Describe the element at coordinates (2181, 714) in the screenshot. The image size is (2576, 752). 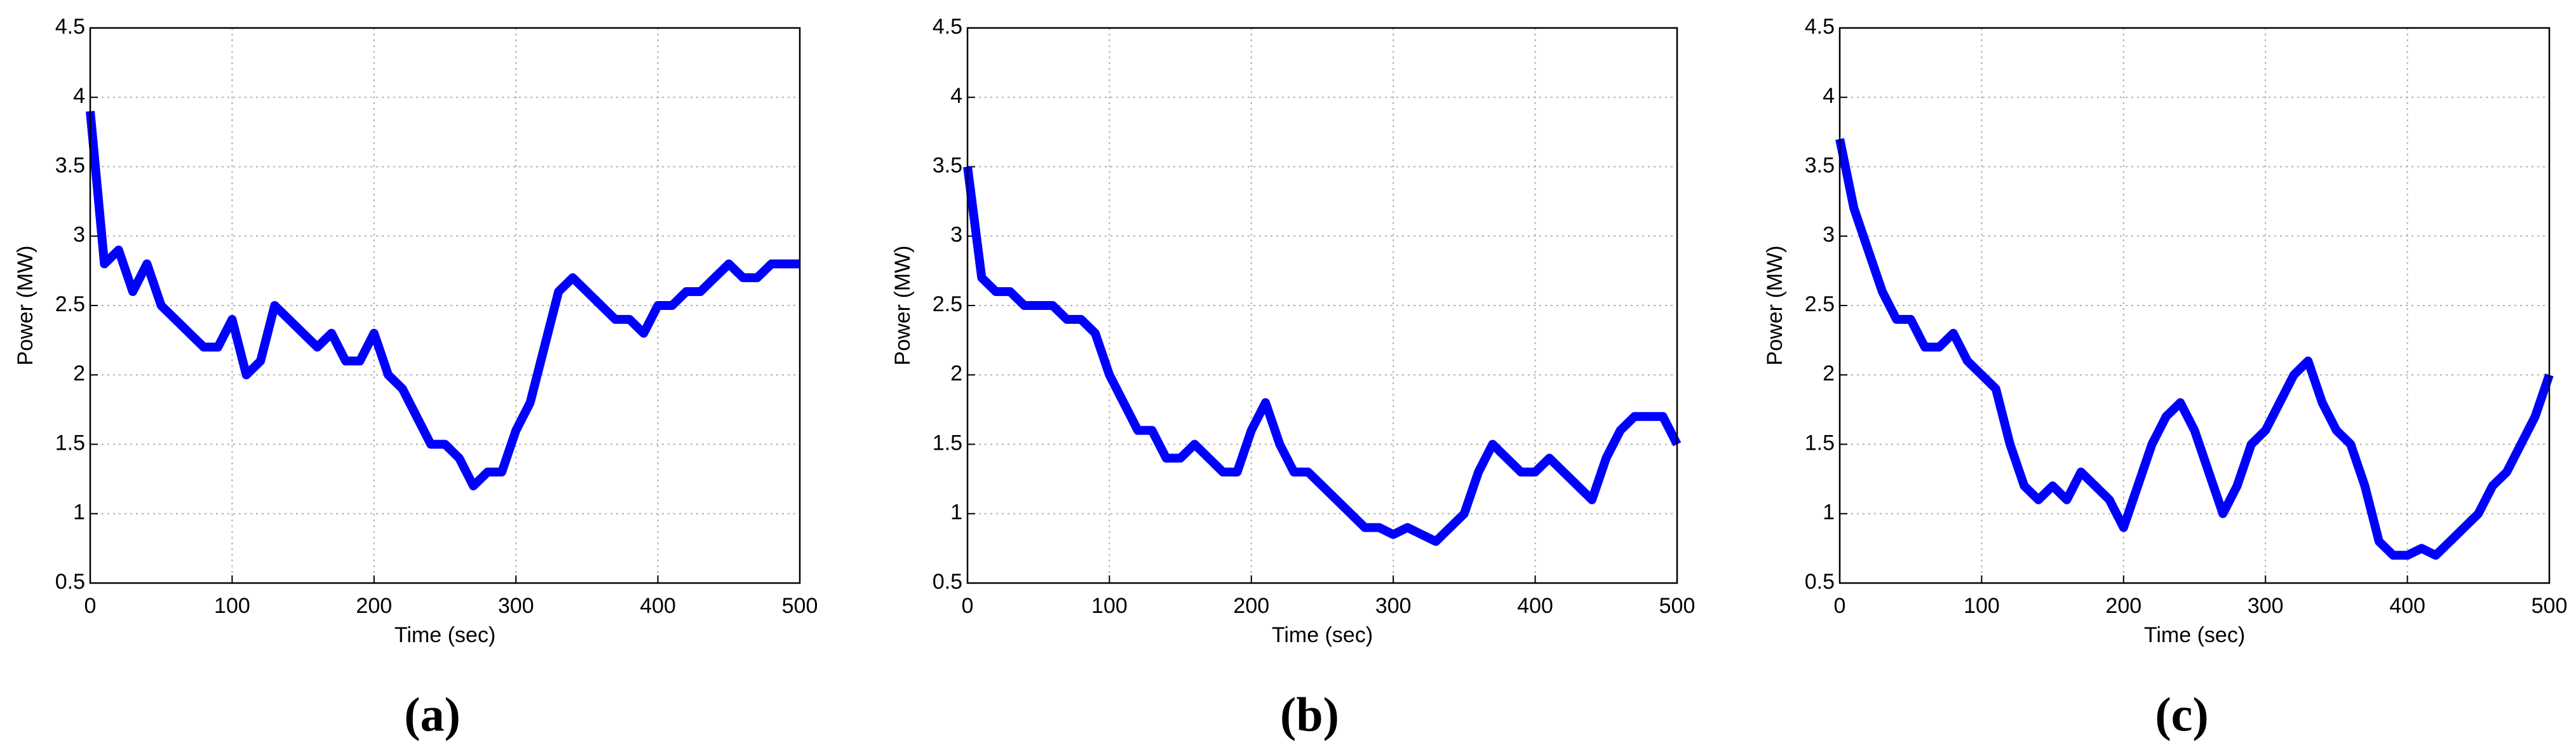
I see `panel-label: (c)` at that location.